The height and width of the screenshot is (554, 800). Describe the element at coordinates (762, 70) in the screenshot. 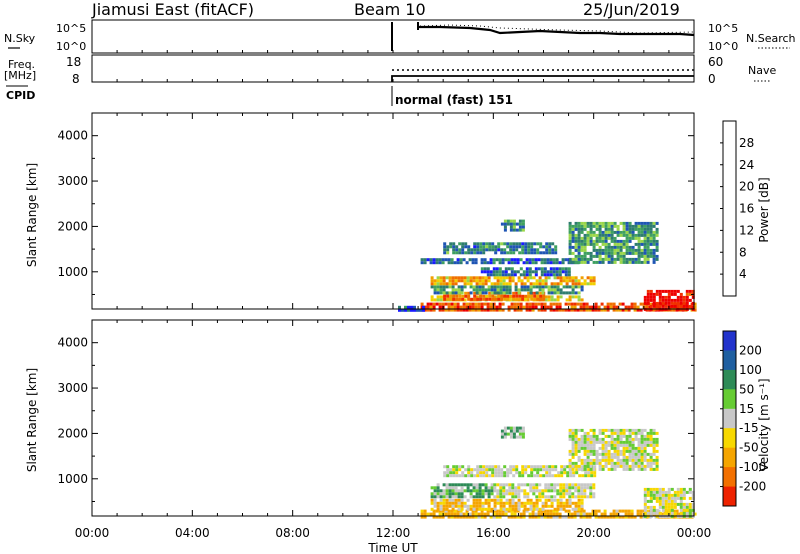

I see `nave-label: Nave` at that location.